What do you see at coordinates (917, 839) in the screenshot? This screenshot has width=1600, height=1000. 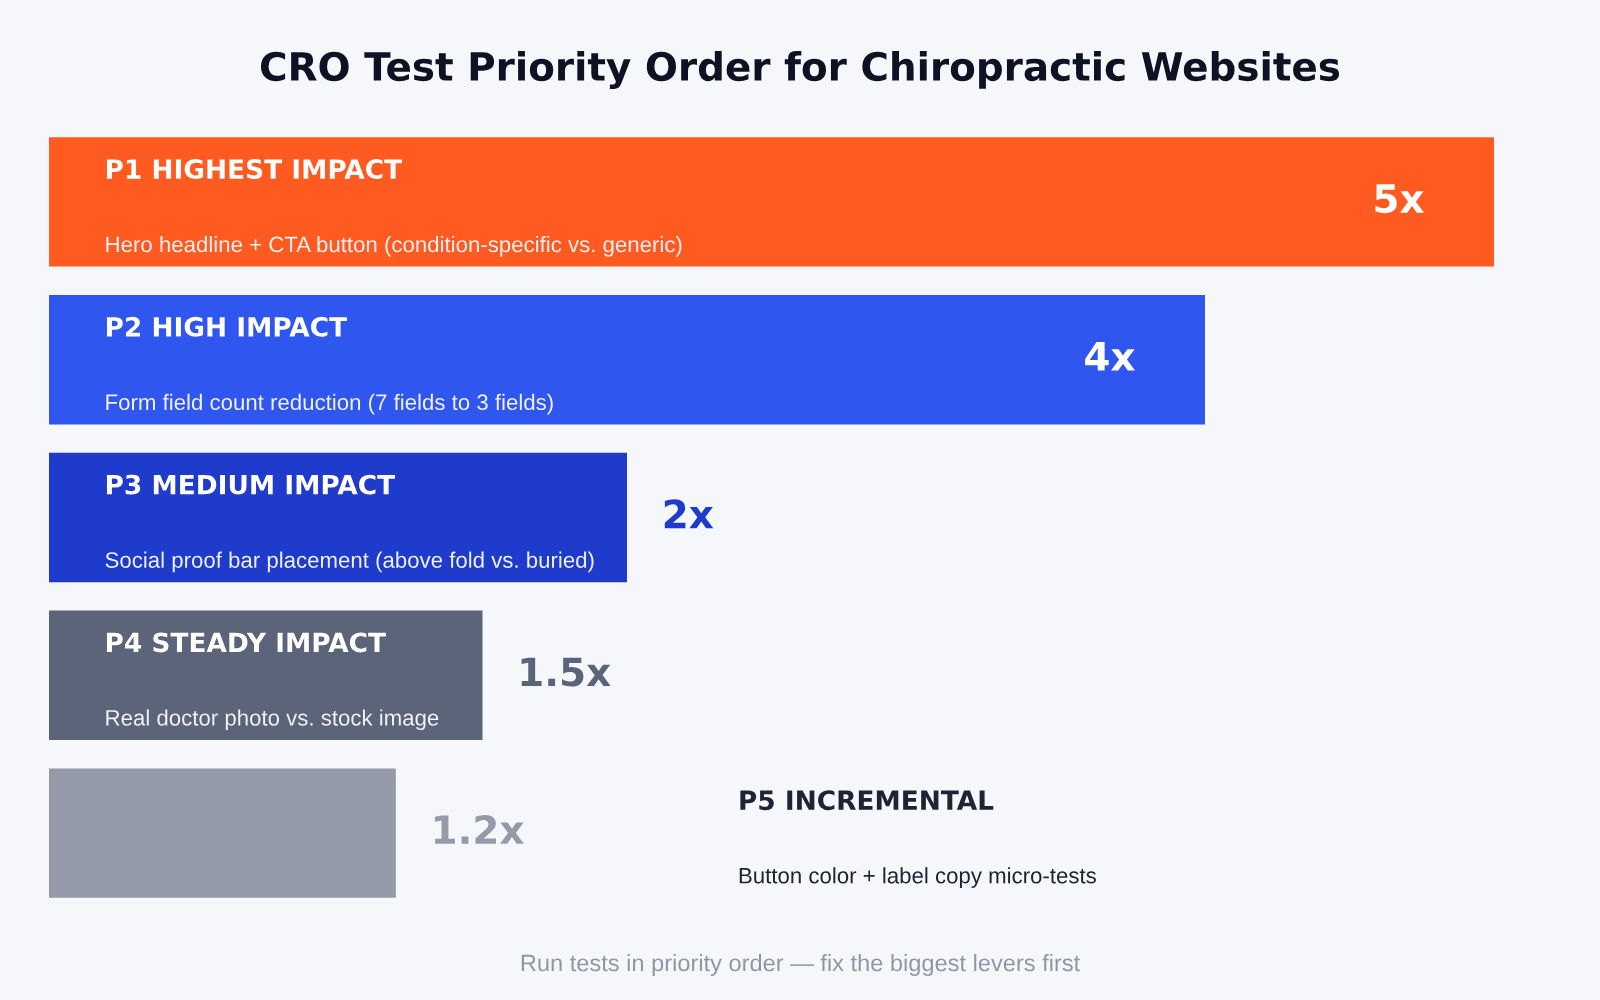 I see `category-label: P5 INCREMENTAL Button color + label copy micro-tests` at bounding box center [917, 839].